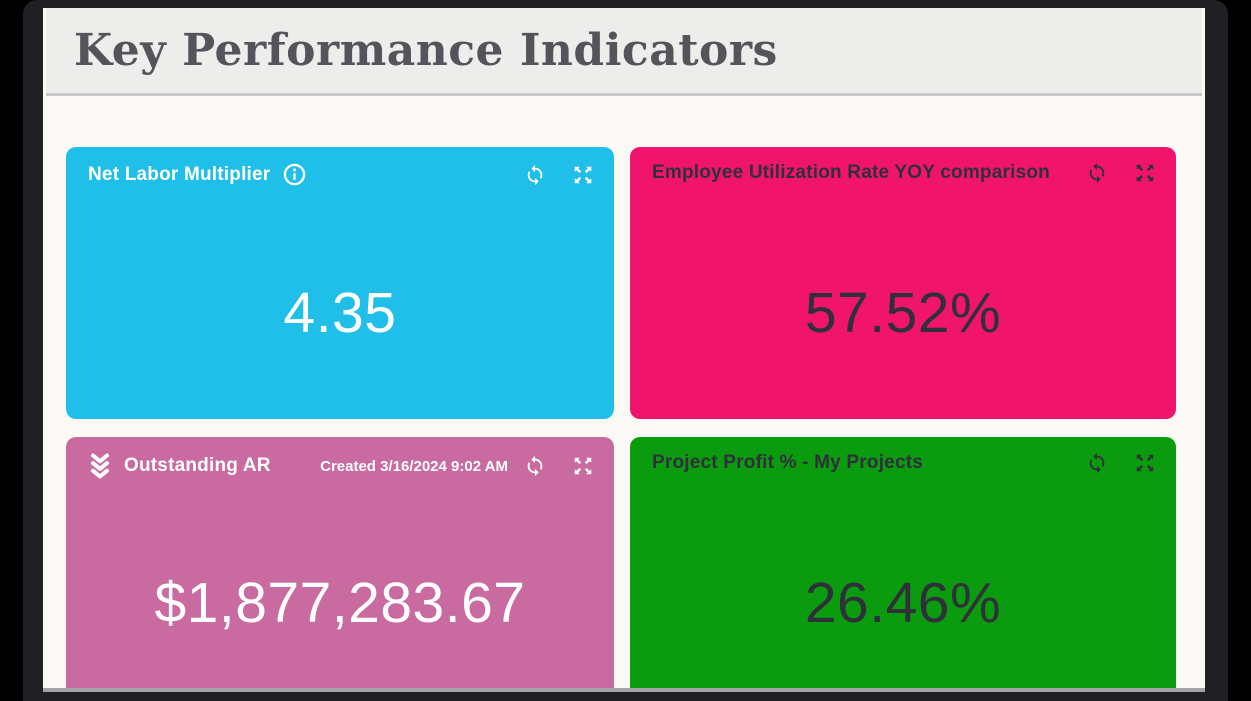 This screenshot has width=1251, height=701. I want to click on kpi-value: 4.35, so click(340, 313).